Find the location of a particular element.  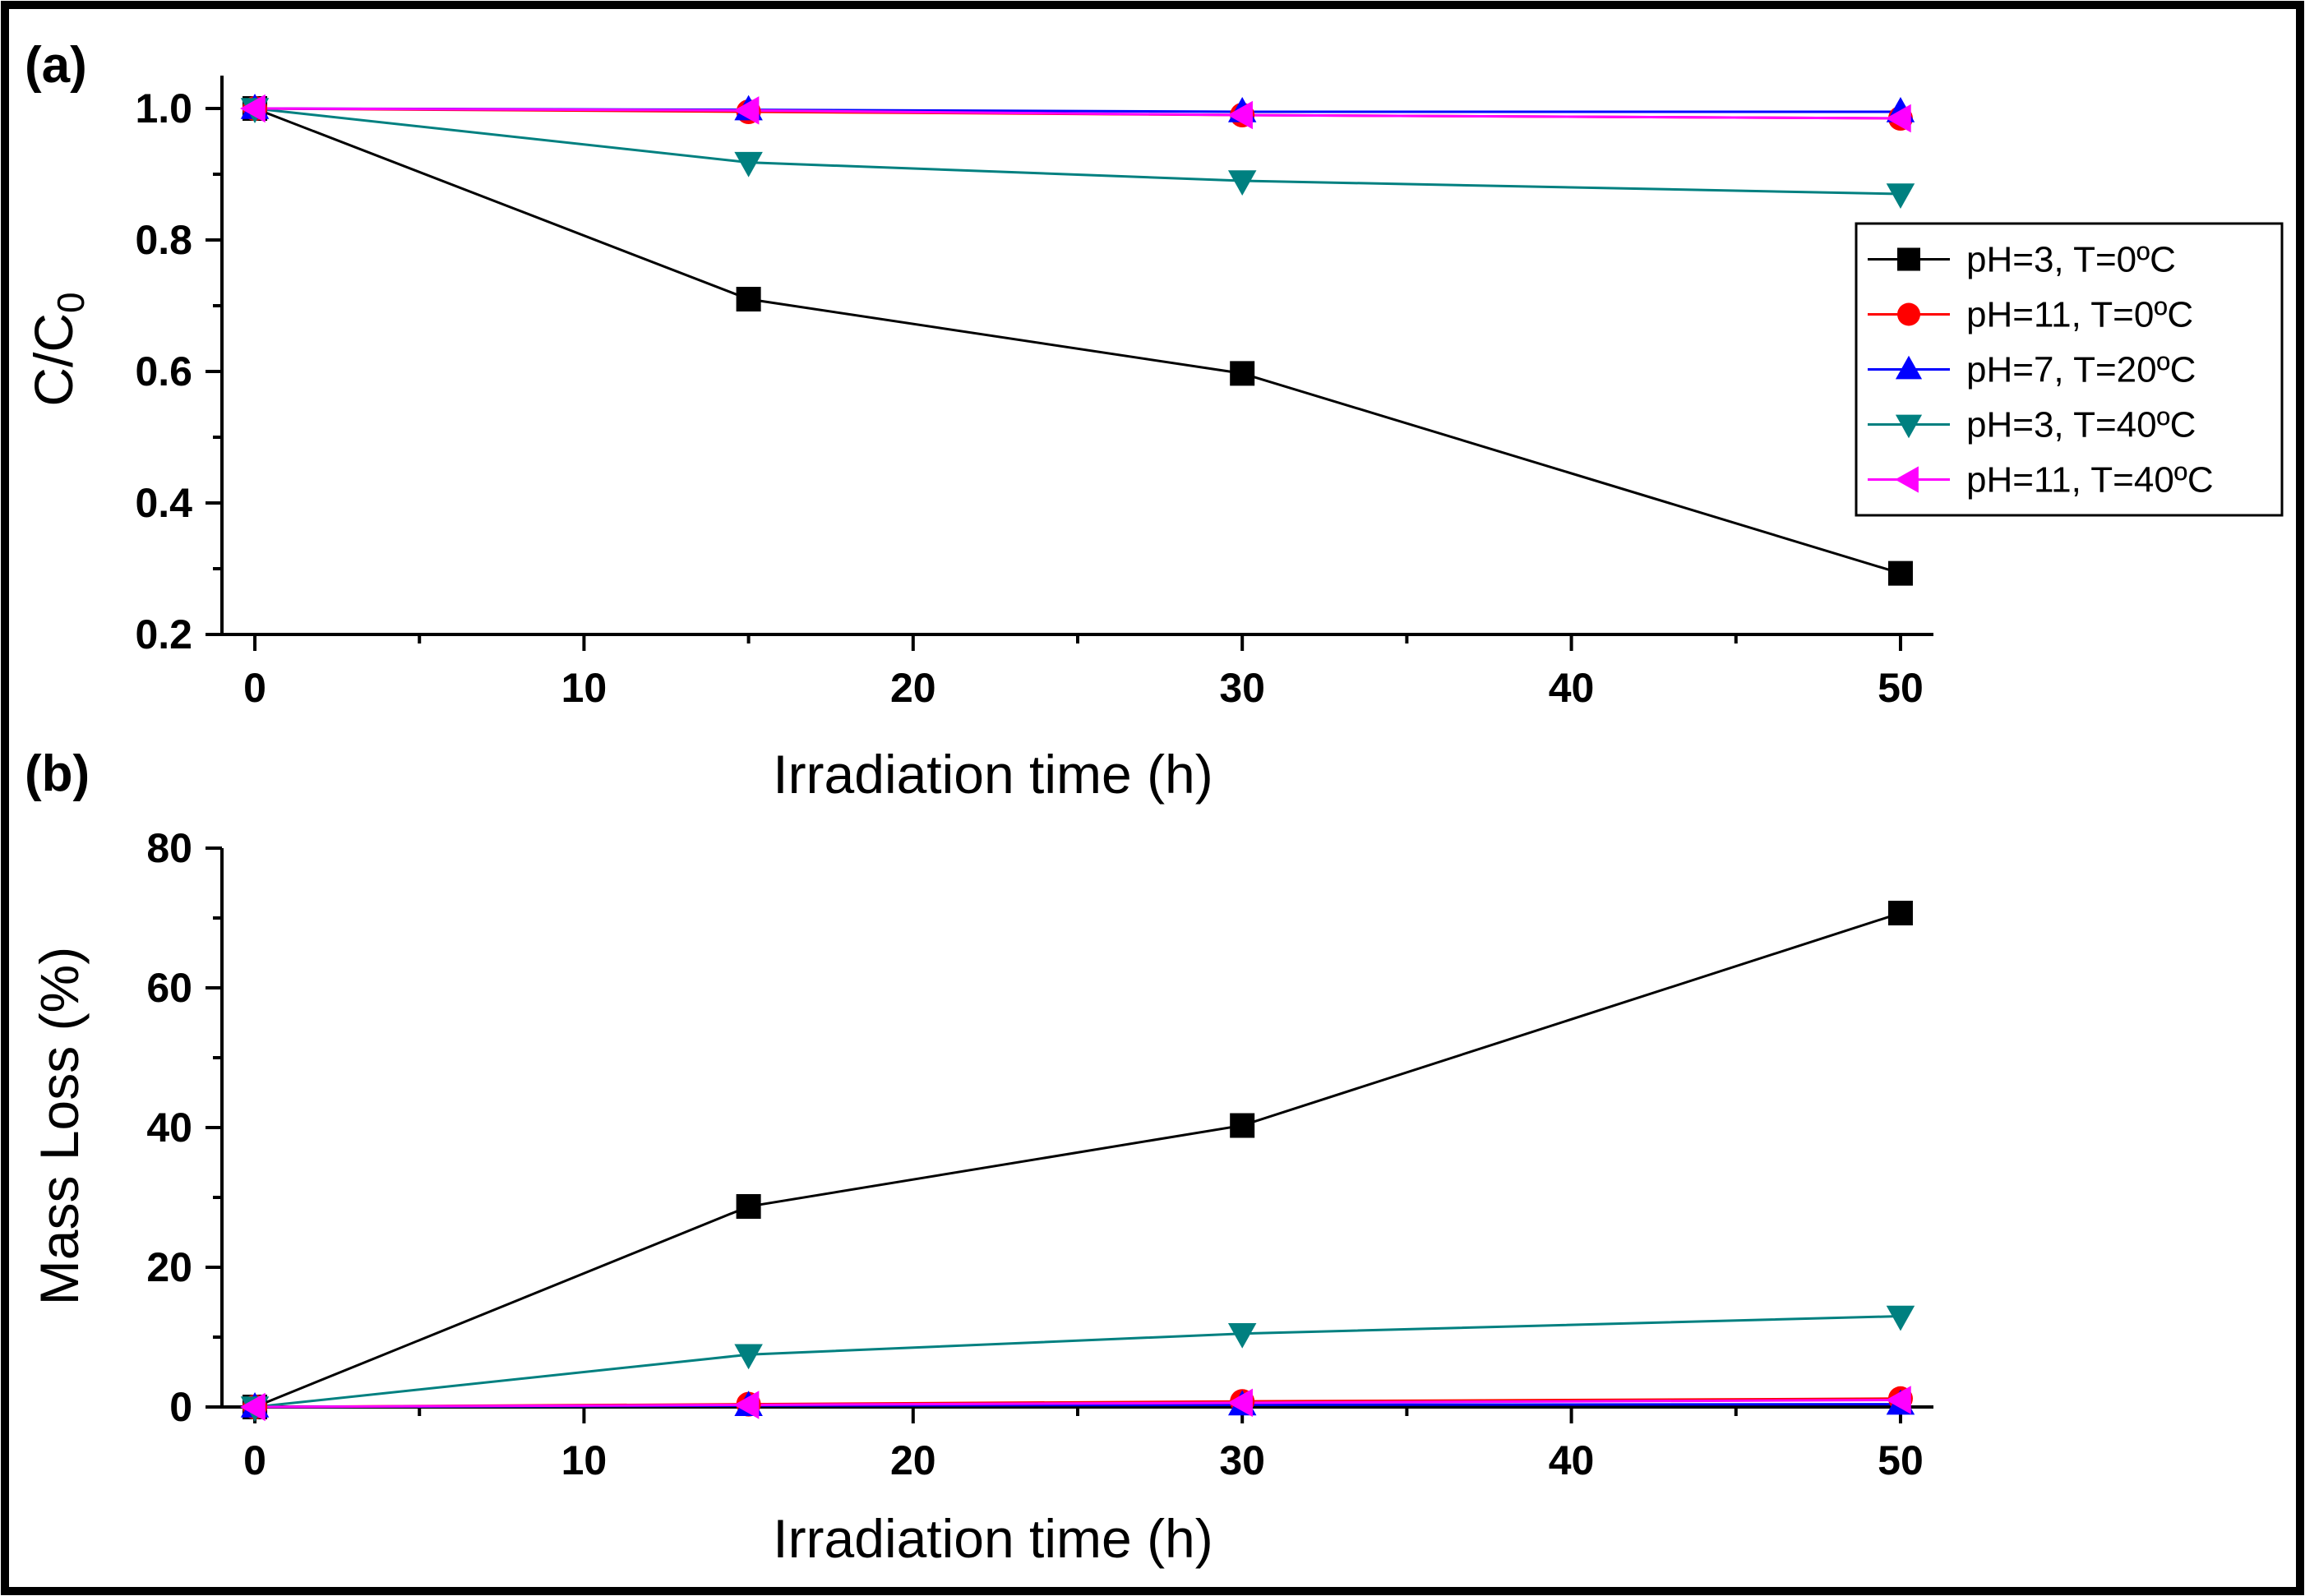

panel-a-y-axis-title: C/C0 is located at coordinates (57, 349).